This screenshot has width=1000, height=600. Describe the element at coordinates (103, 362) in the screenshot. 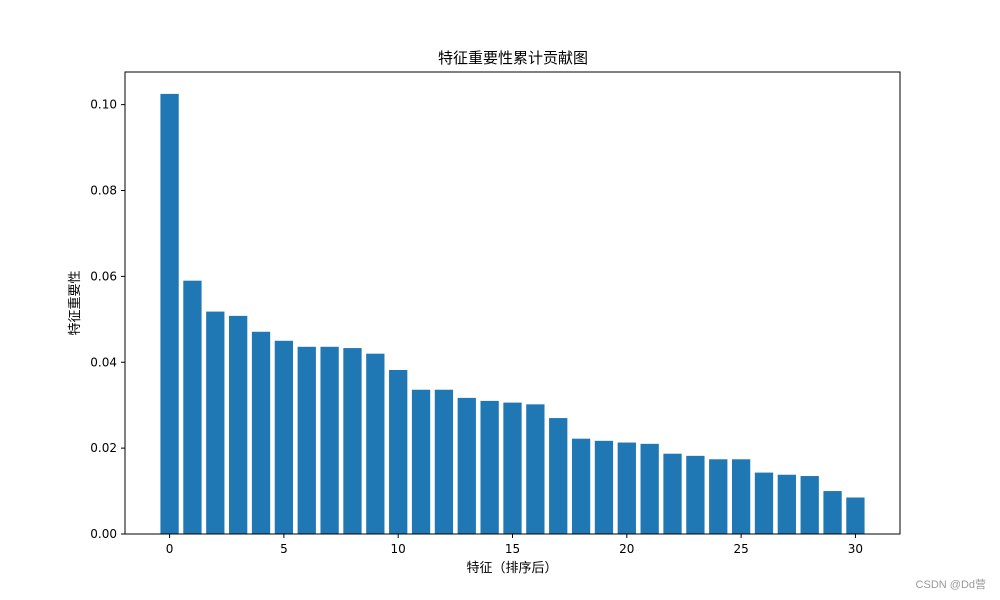

I see `y-tick-label: 0.04` at that location.